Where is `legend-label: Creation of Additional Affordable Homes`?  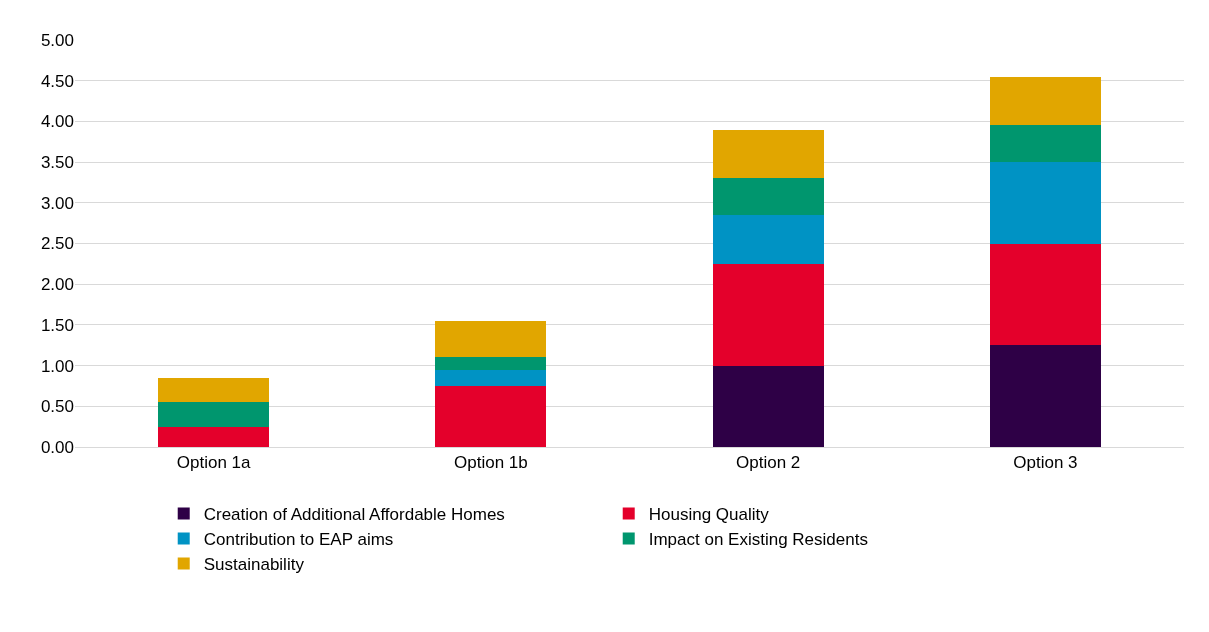
legend-label: Creation of Additional Affordable Homes is located at coordinates (354, 515).